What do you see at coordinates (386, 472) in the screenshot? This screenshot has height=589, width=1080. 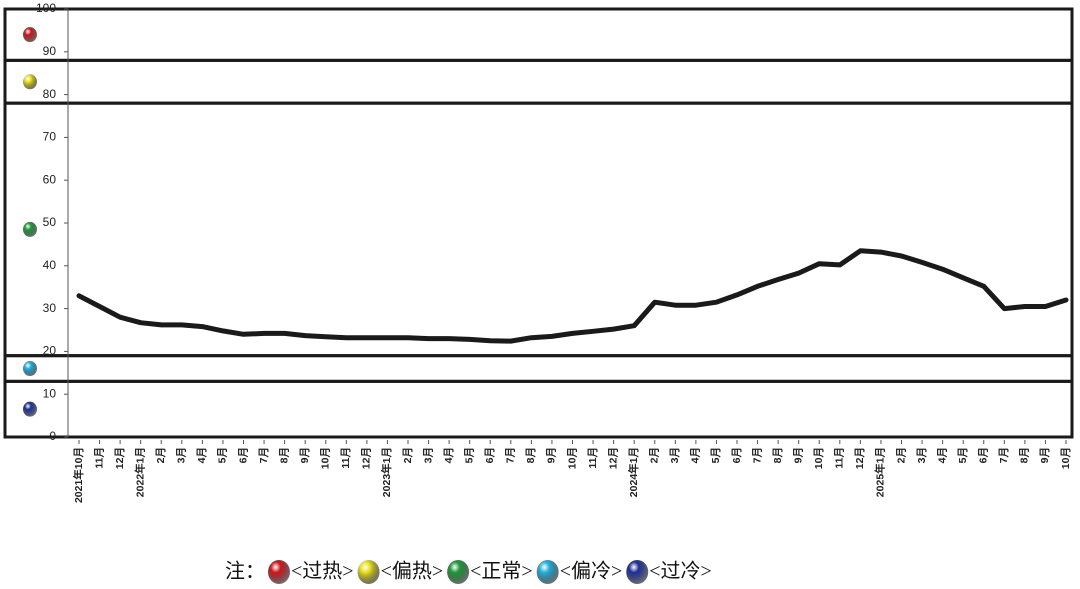 I see `x-tick-label: 2023年1月` at bounding box center [386, 472].